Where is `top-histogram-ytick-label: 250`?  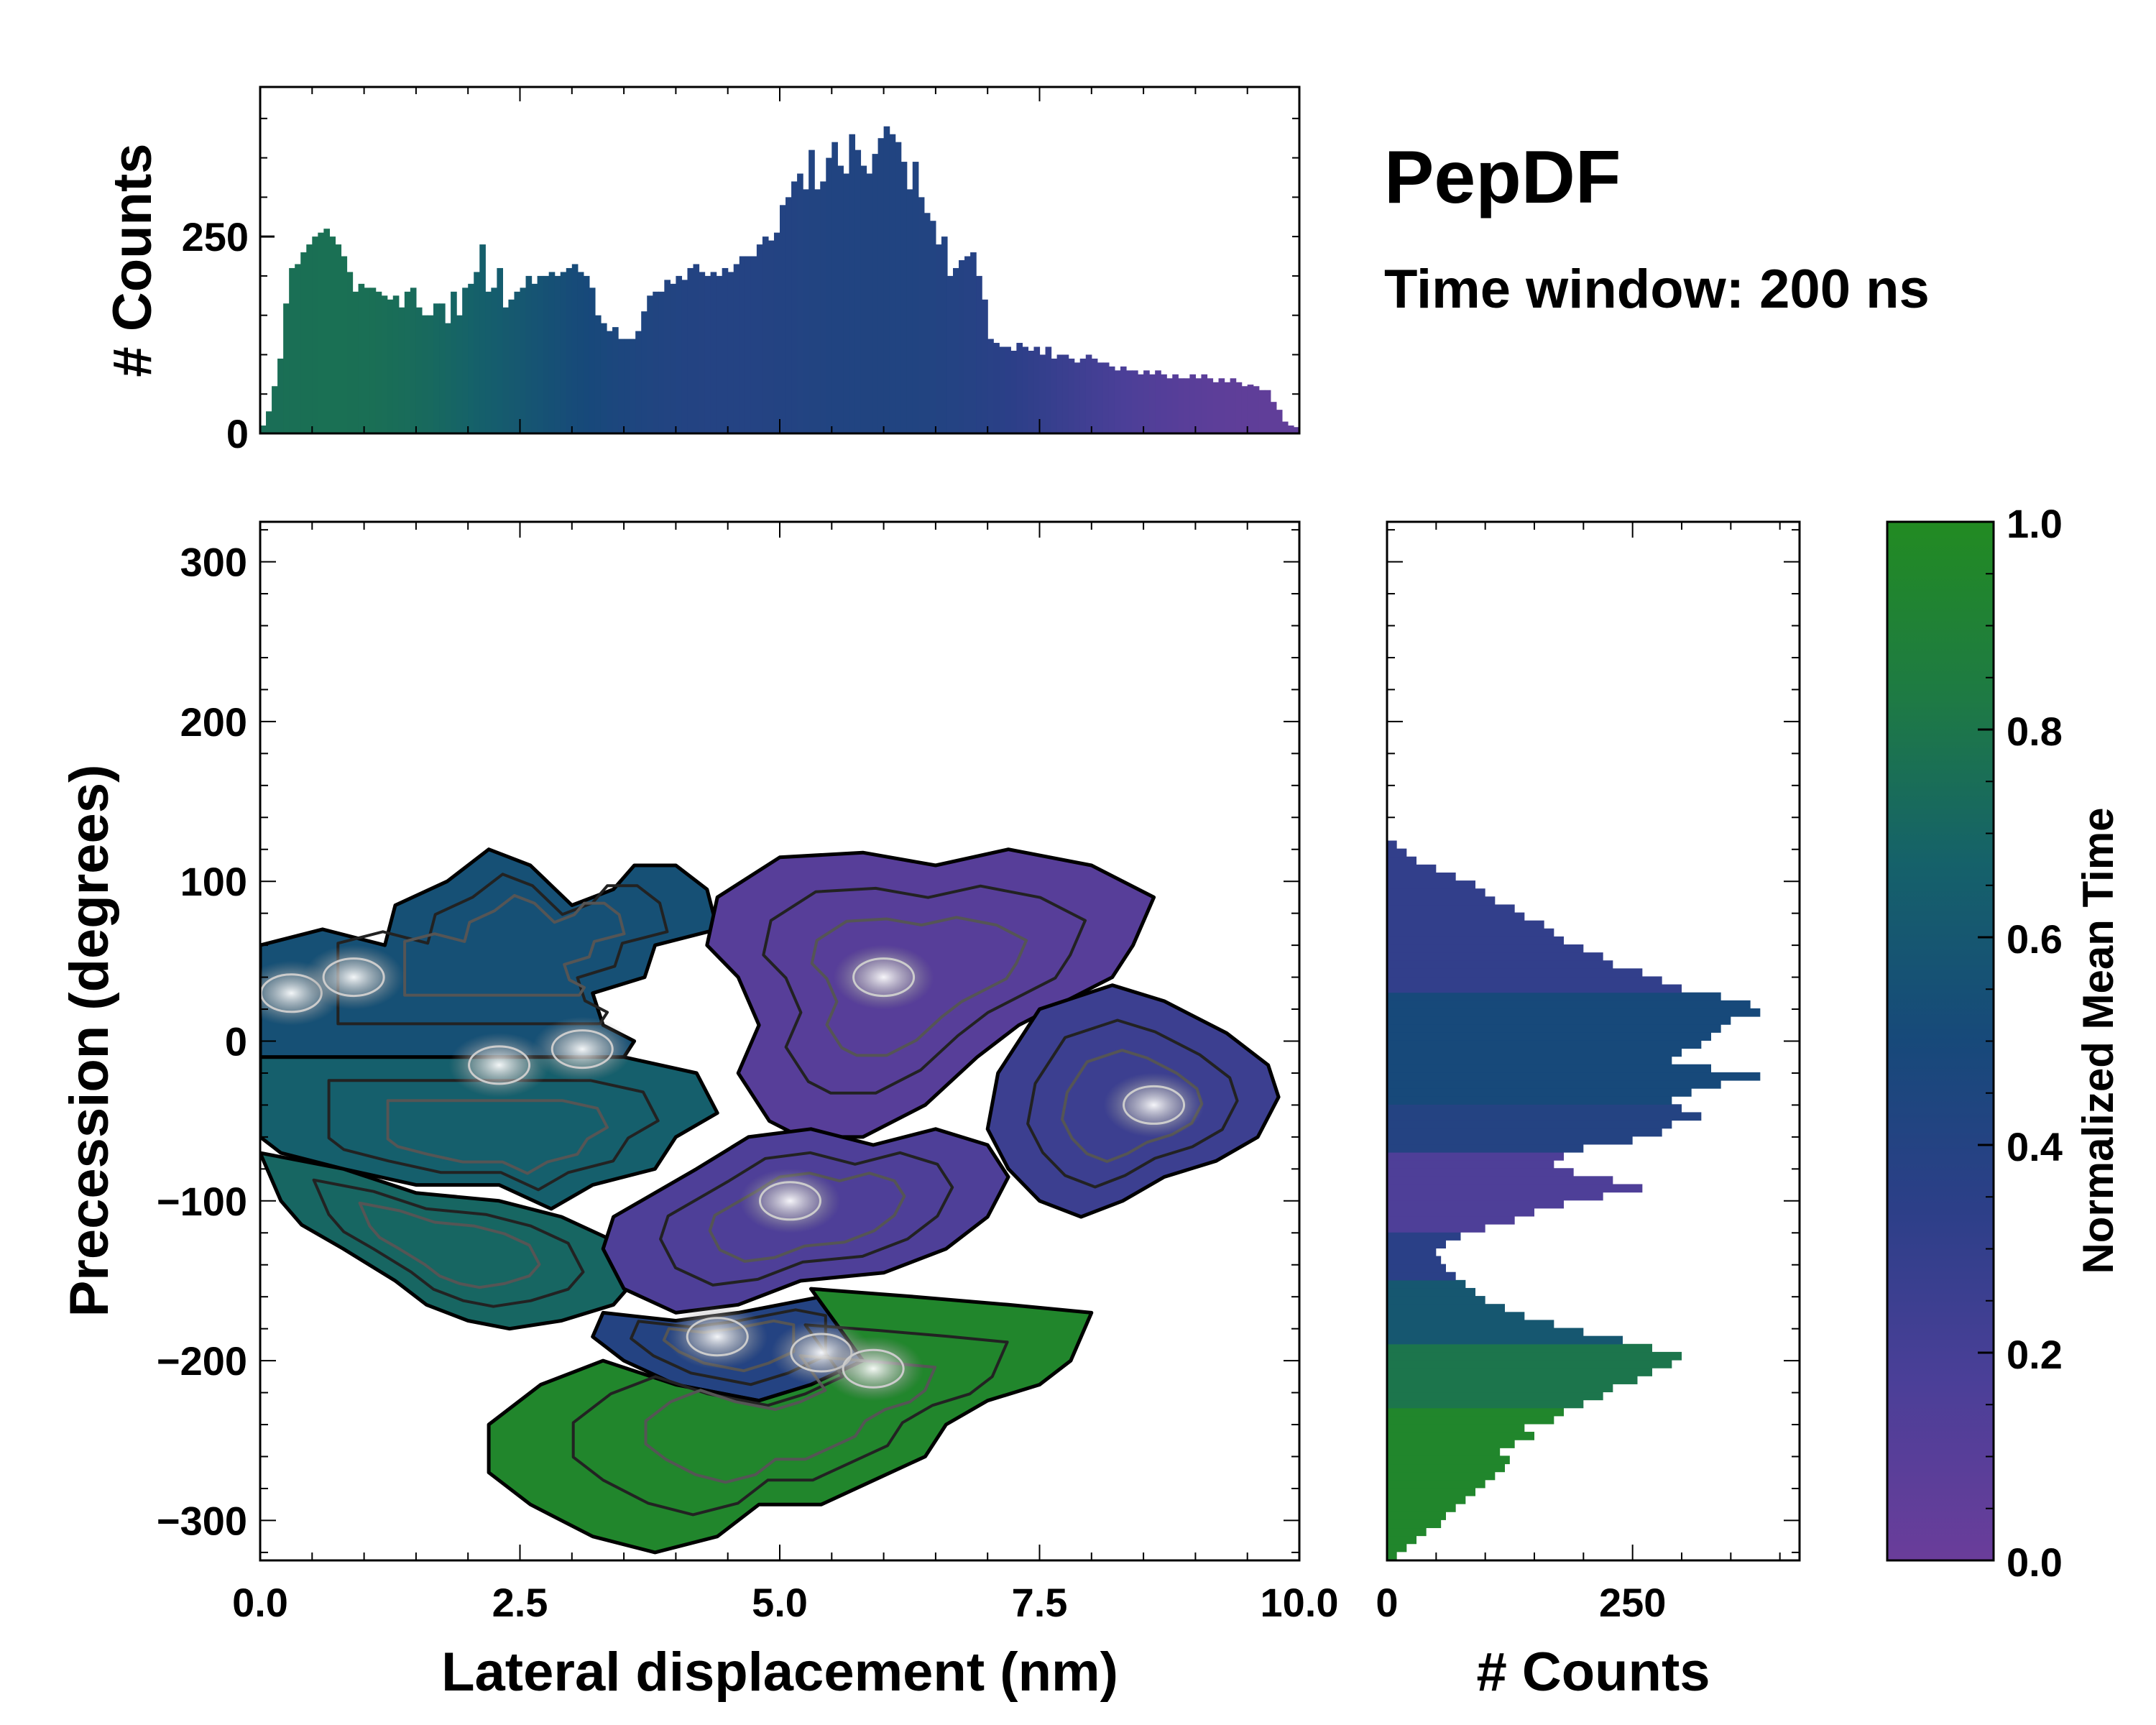 top-histogram-ytick-label: 250 is located at coordinates (215, 236).